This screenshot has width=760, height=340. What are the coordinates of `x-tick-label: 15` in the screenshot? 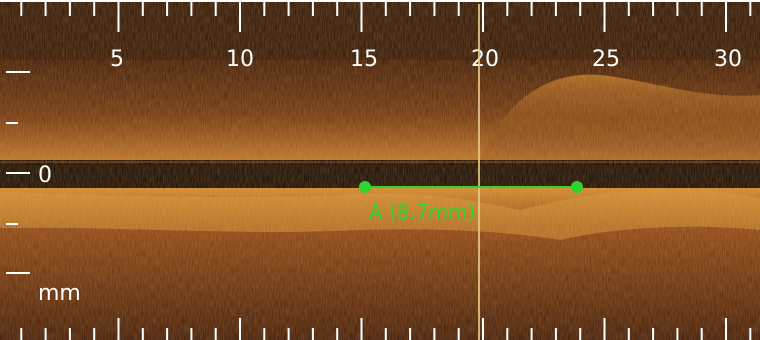 It's located at (364, 59).